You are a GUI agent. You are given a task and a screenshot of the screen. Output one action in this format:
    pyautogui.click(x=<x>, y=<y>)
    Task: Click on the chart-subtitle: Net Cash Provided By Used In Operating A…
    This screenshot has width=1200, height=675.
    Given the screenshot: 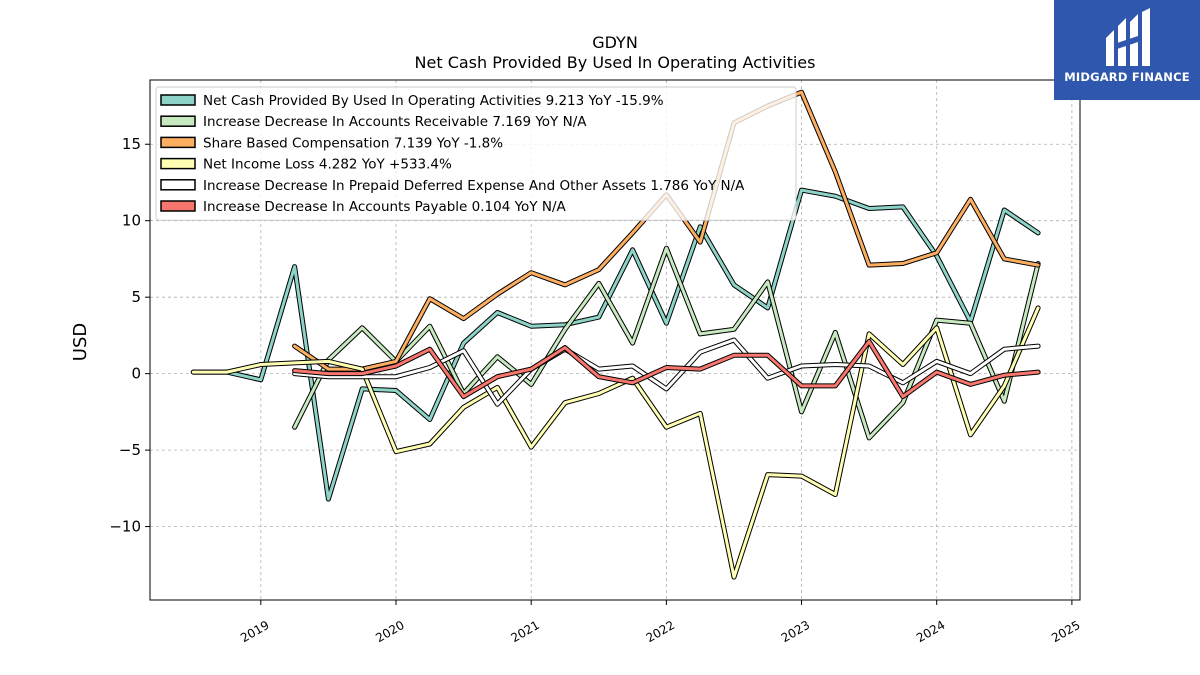 What is the action you would take?
    pyautogui.click(x=615, y=62)
    